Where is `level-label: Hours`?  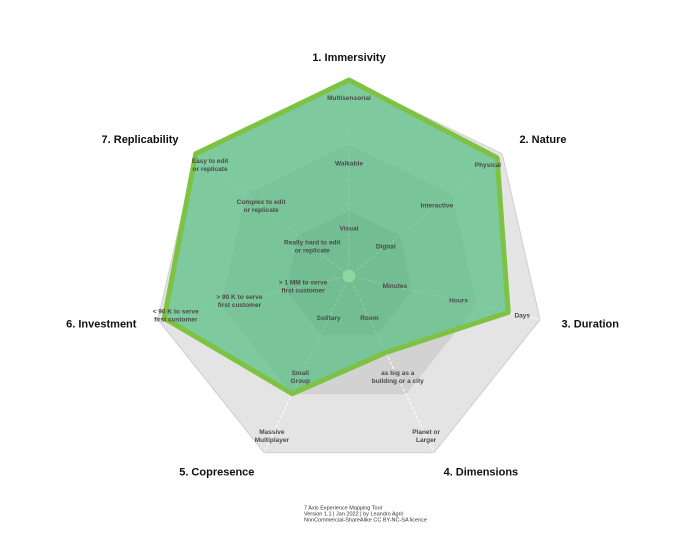 level-label: Hours is located at coordinates (458, 301).